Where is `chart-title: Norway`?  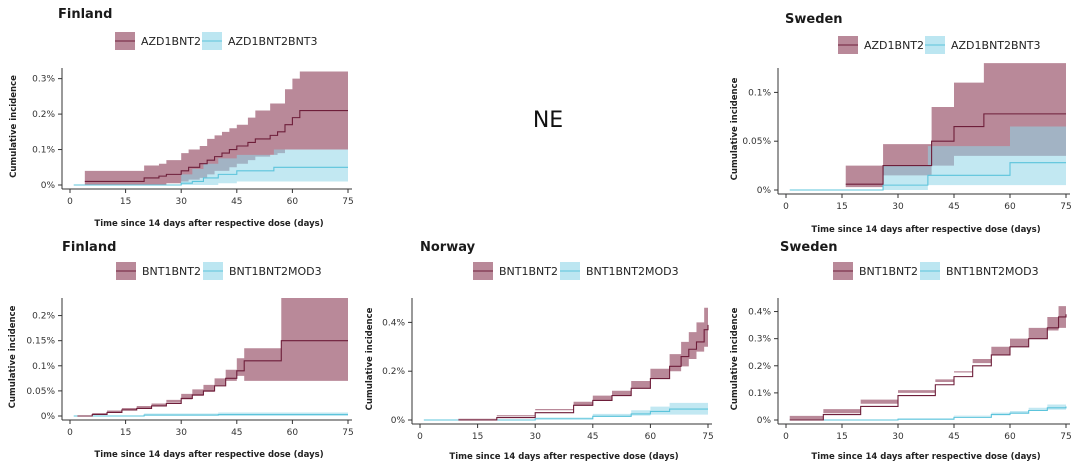 chart-title: Norway is located at coordinates (448, 247).